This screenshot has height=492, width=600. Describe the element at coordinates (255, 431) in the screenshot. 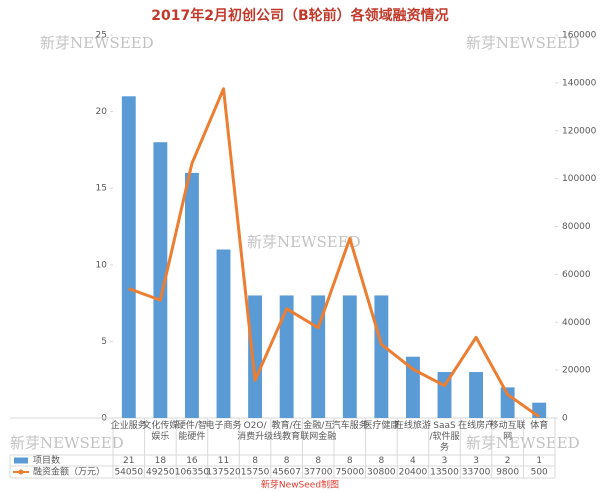

I see `x-tick-label: O2O/消费升级` at that location.